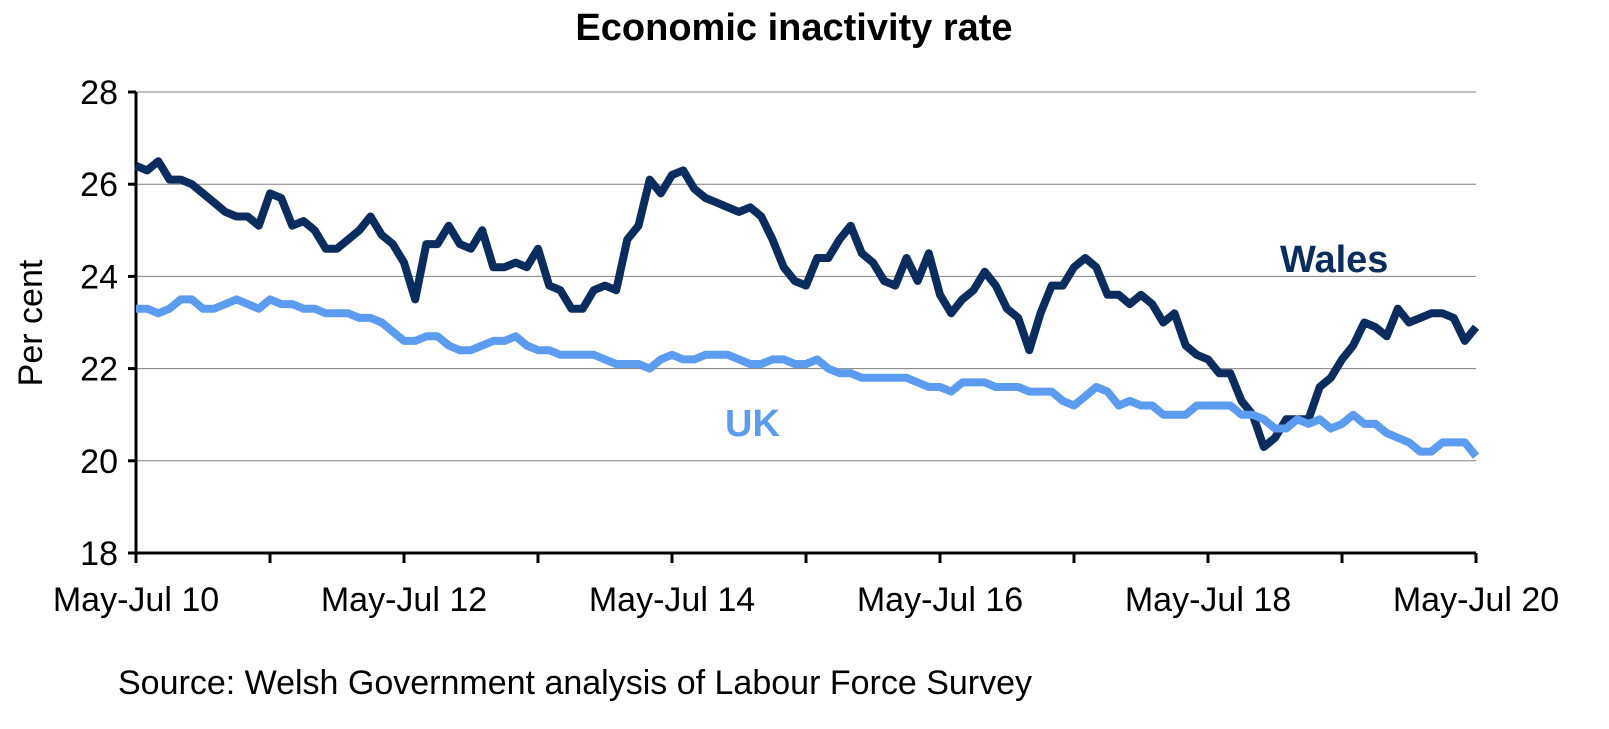 The image size is (1609, 729). What do you see at coordinates (99, 462) in the screenshot?
I see `y-tick-label: 20` at bounding box center [99, 462].